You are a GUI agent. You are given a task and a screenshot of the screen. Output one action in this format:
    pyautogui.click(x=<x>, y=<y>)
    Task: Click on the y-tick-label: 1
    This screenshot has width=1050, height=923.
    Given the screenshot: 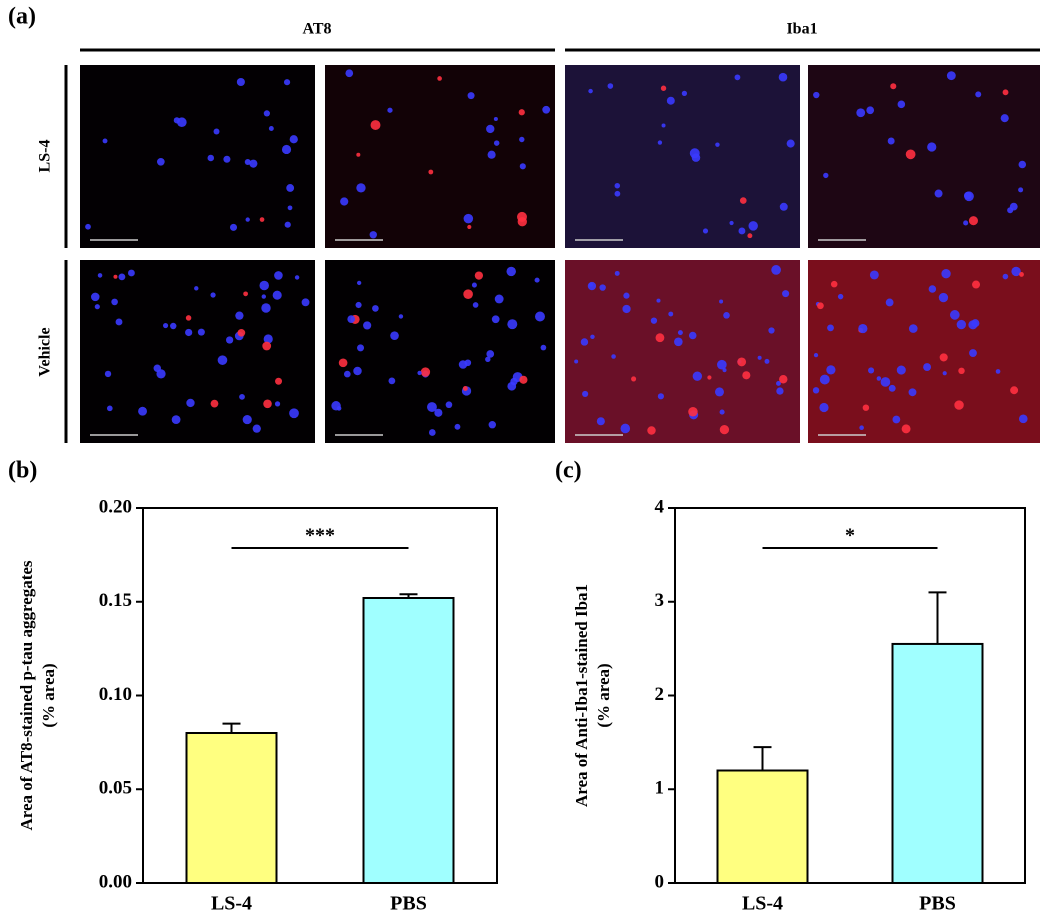 What is the action you would take?
    pyautogui.click(x=660, y=788)
    